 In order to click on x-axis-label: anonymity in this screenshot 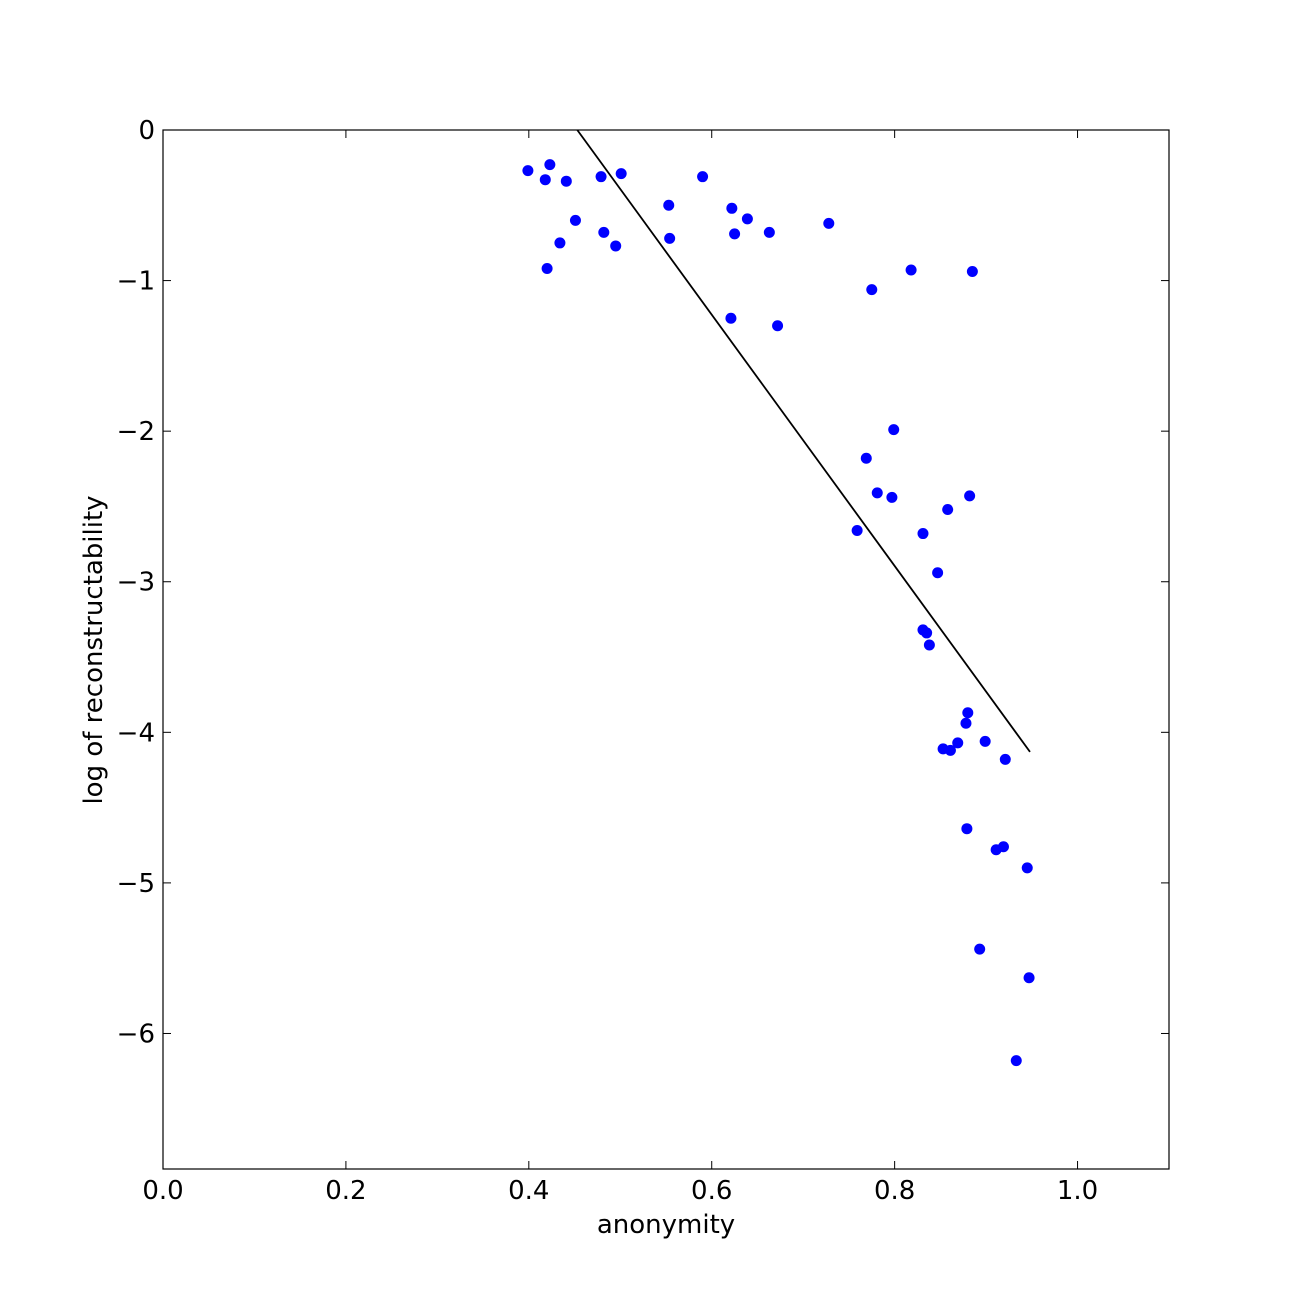, I will do `click(666, 1225)`.